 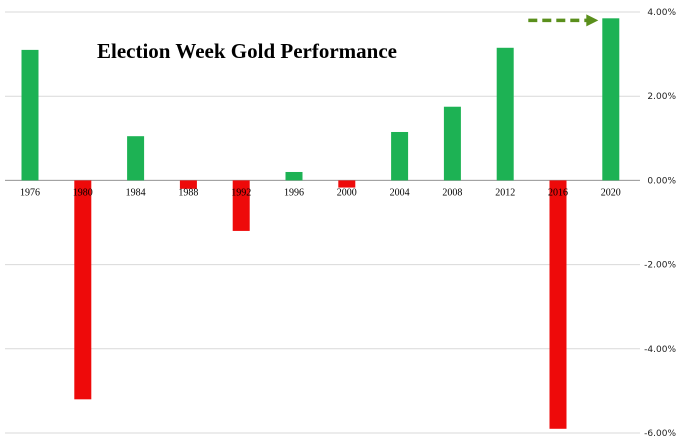 I want to click on y-tick-label: -2.00%, so click(x=660, y=266).